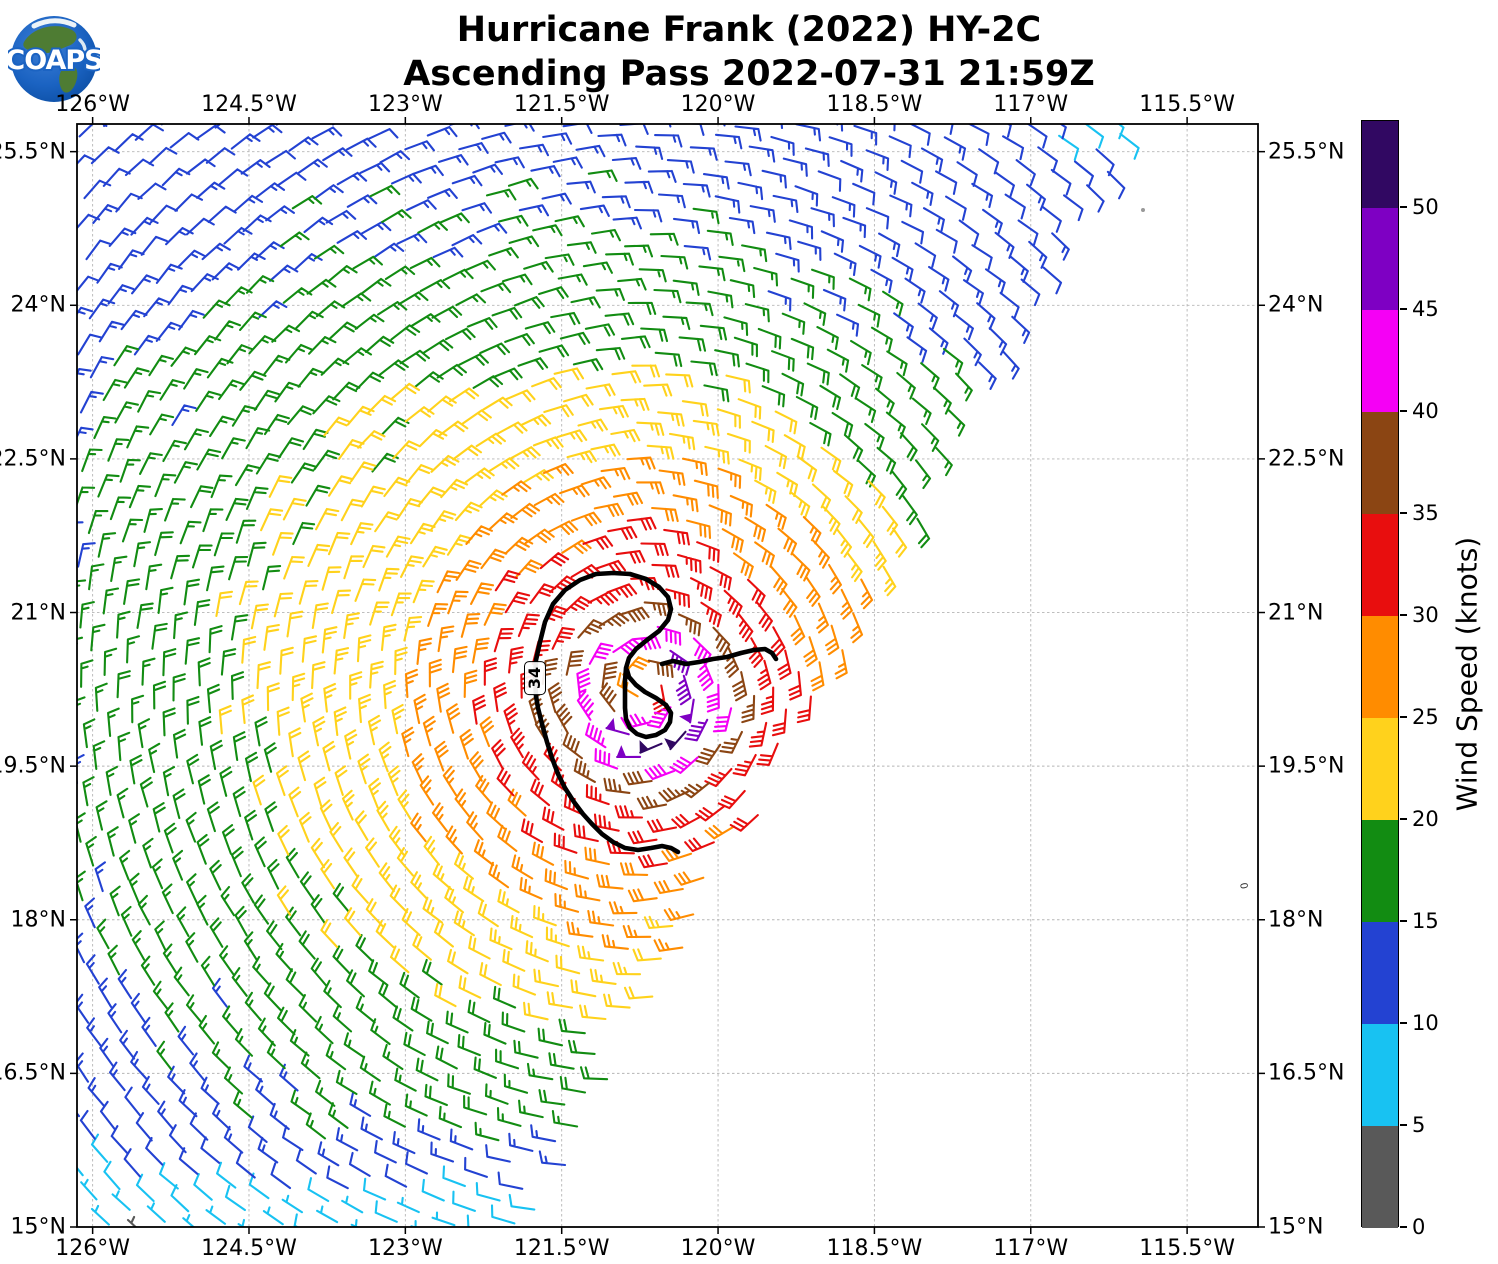 The height and width of the screenshot is (1264, 1498). I want to click on y-tick-label-right: 22.5°N, so click(1306, 459).